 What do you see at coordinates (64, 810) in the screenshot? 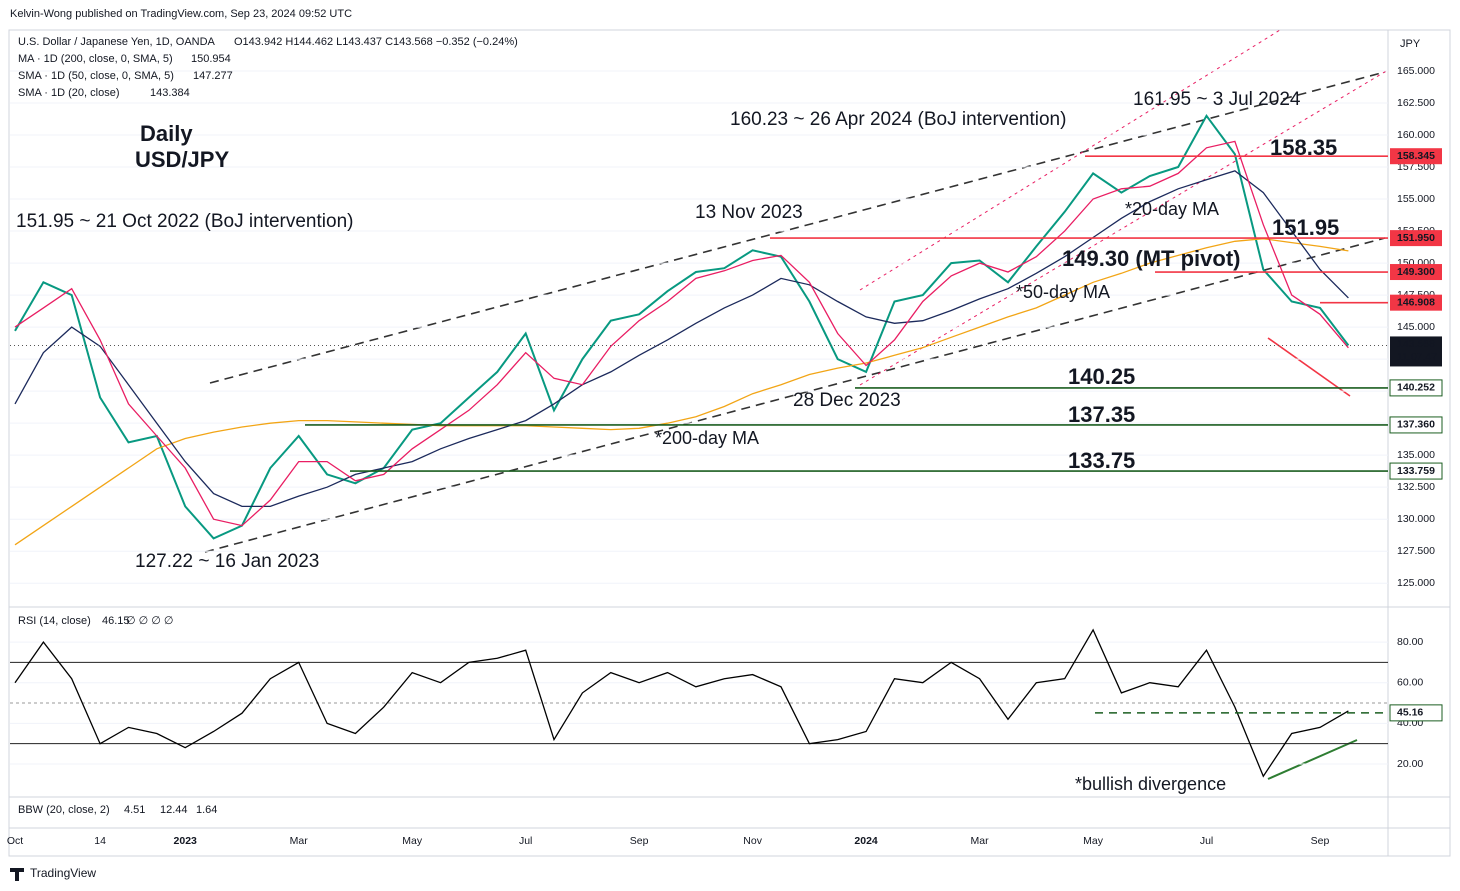
I see `bbw-title: BBW (20, close, 2)` at bounding box center [64, 810].